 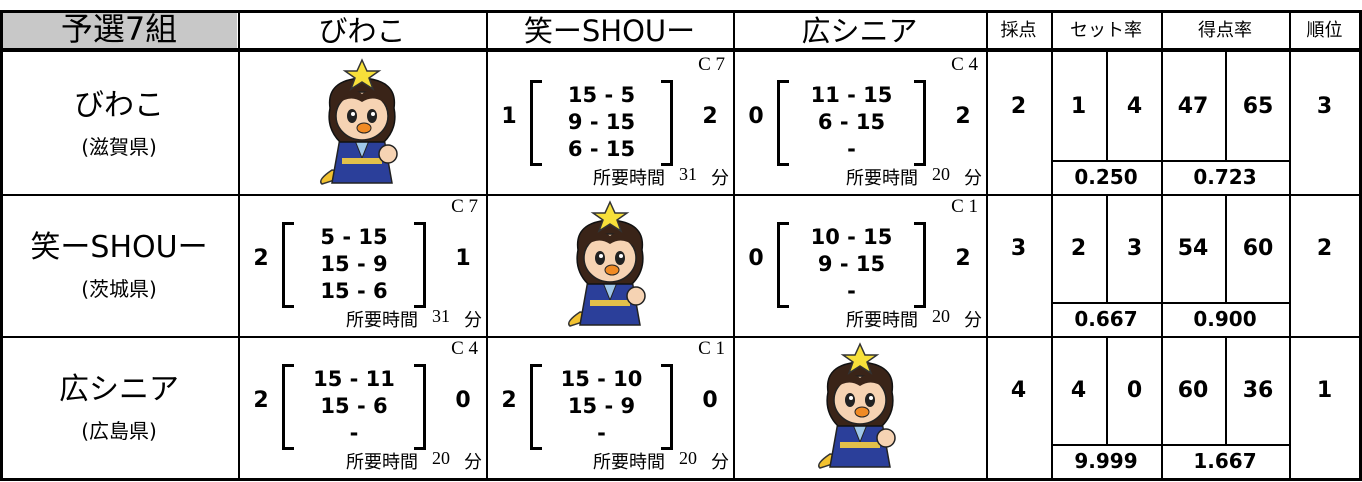 I want to click on set-rate: 9.999, so click(x=1106, y=461).